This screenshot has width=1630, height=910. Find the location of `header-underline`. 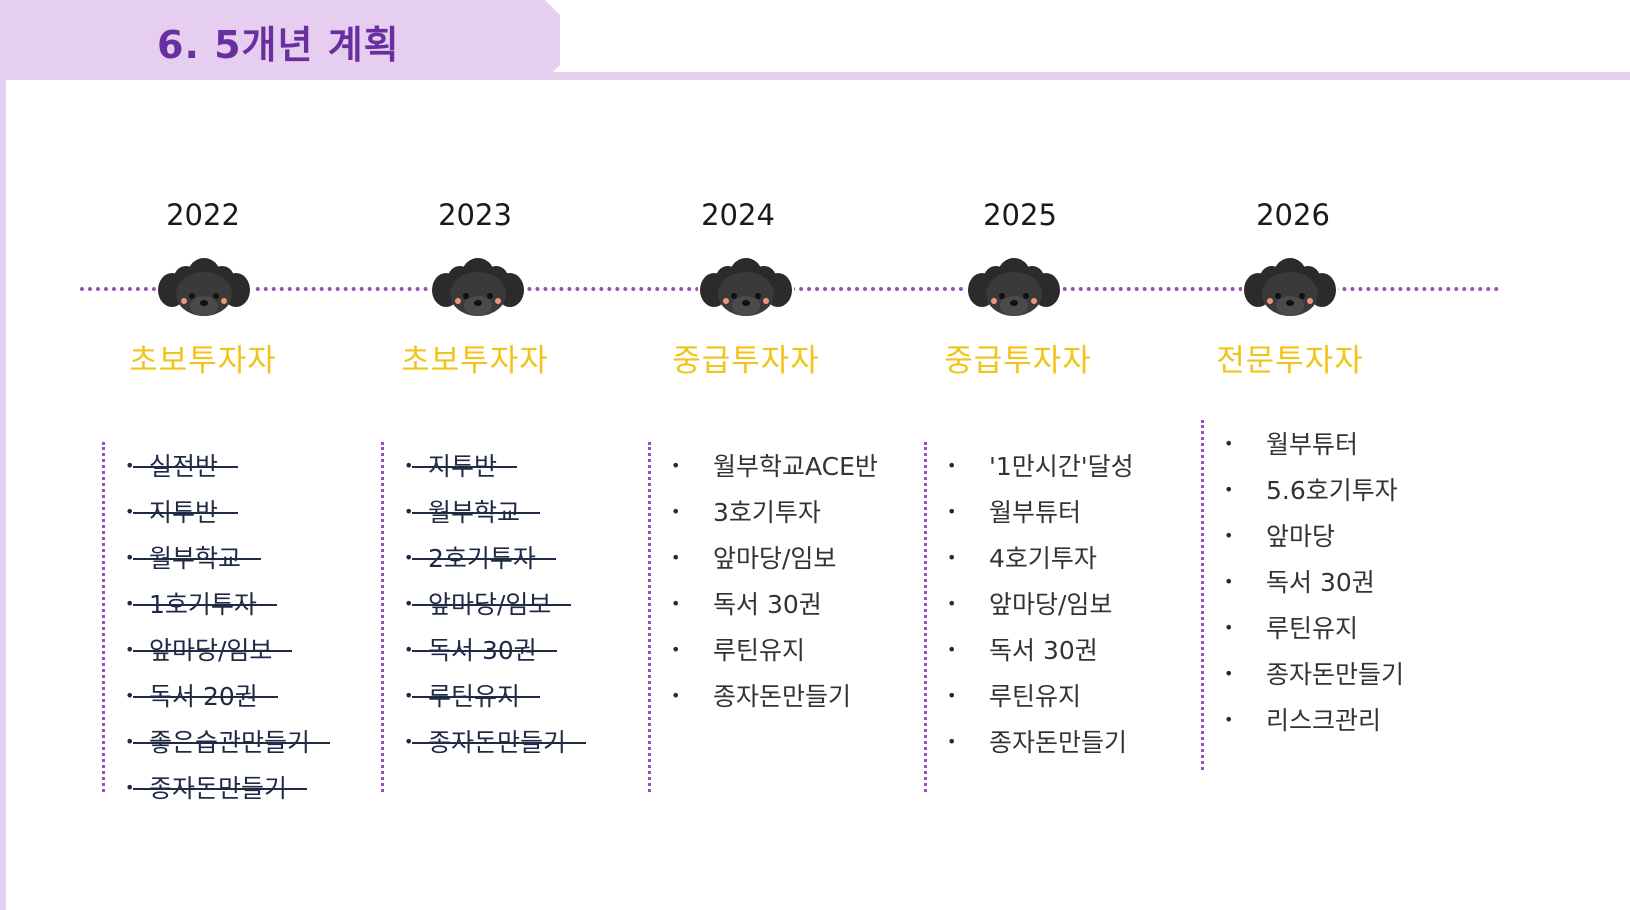

header-underline is located at coordinates (1085, 76).